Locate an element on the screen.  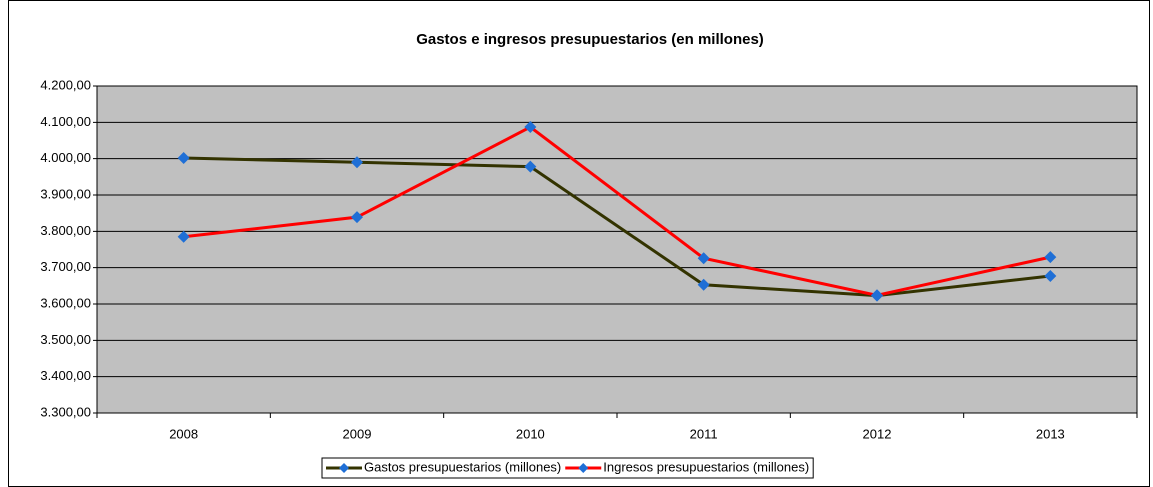
y-tick-label: 3.300,00 is located at coordinates (65, 411).